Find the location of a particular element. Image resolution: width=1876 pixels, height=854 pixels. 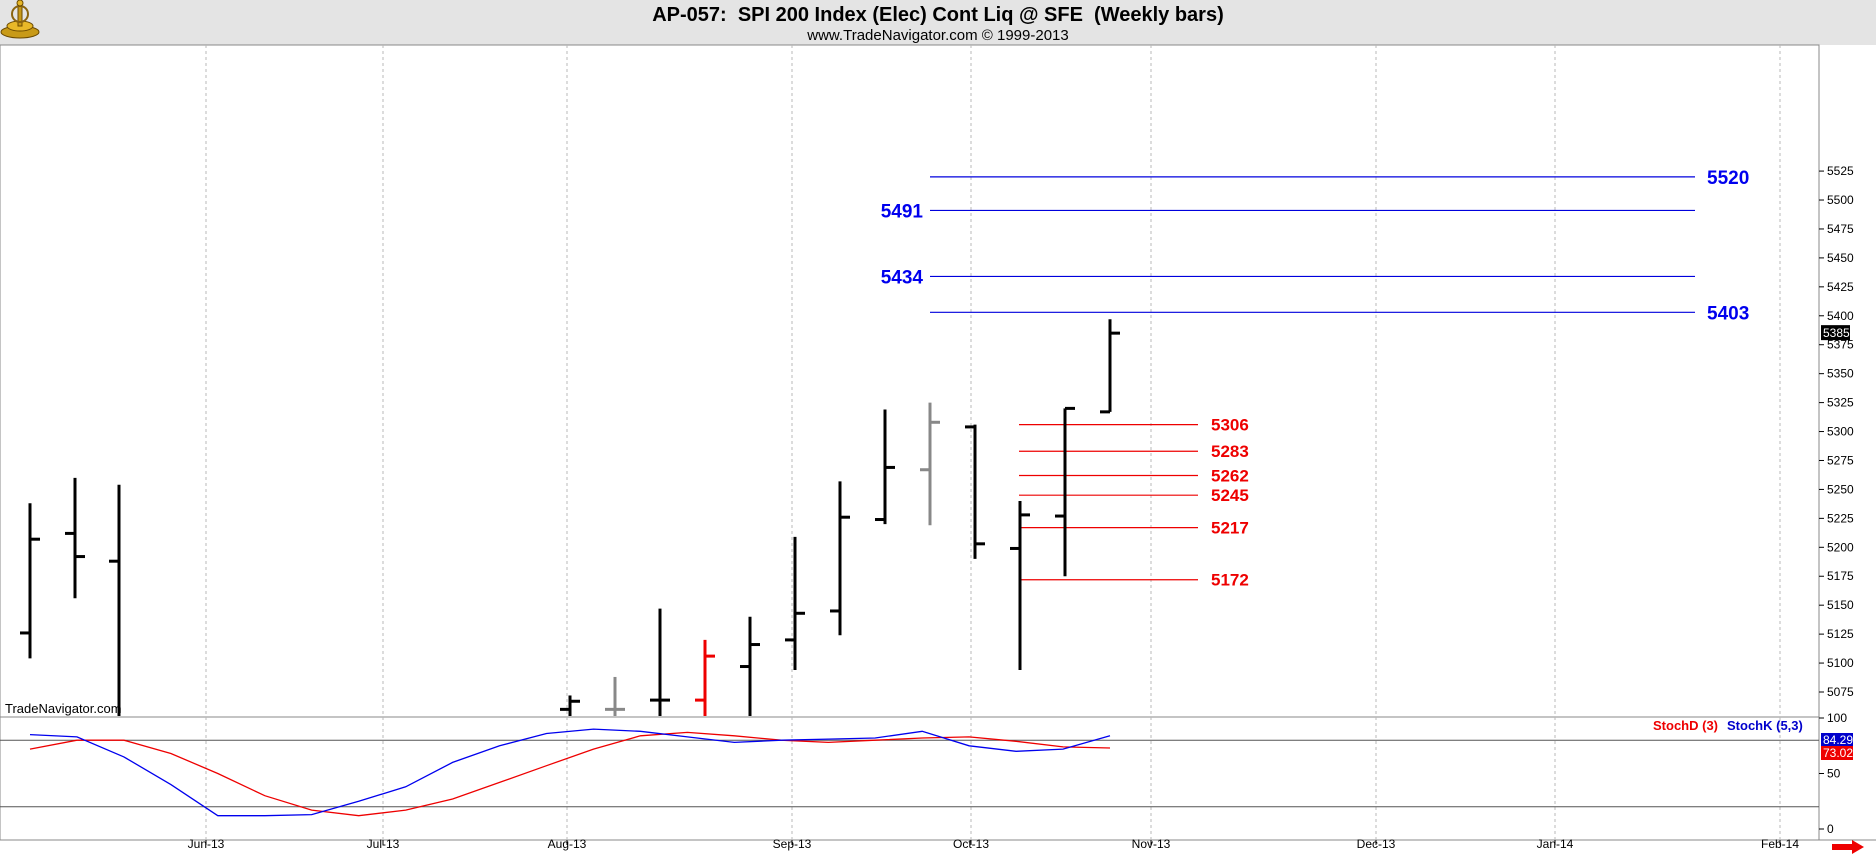

y-tick-label: 5525 is located at coordinates (1840, 171).